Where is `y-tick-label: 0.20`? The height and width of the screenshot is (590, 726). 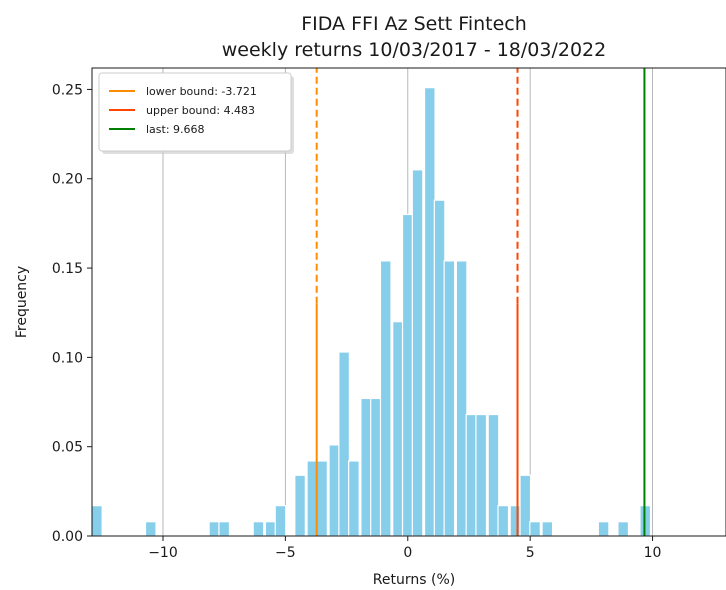 y-tick-label: 0.20 is located at coordinates (67, 180).